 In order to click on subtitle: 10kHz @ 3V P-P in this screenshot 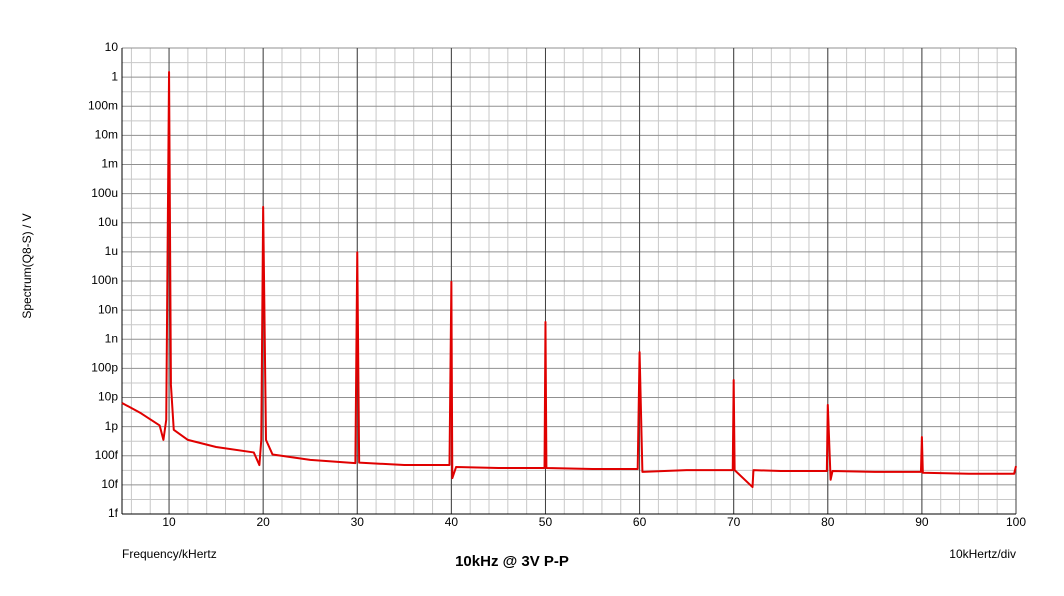, I will do `click(512, 561)`.